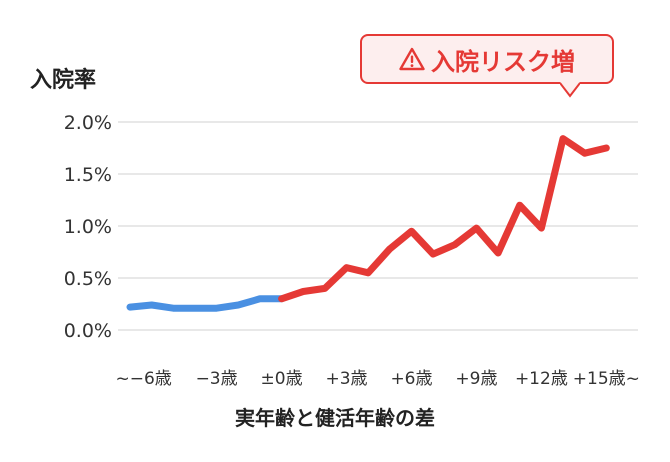 This screenshot has width=670, height=462. I want to click on risk-callout: 入院リスク増, so click(487, 59).